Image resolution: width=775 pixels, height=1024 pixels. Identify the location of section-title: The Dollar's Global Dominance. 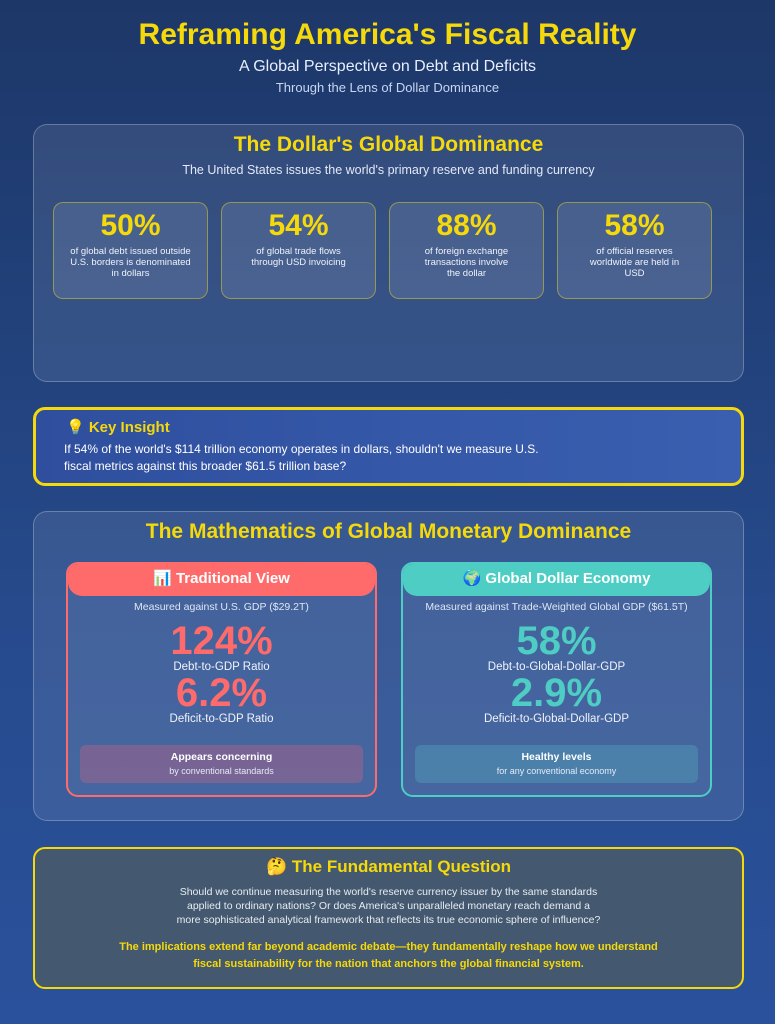
(388, 144).